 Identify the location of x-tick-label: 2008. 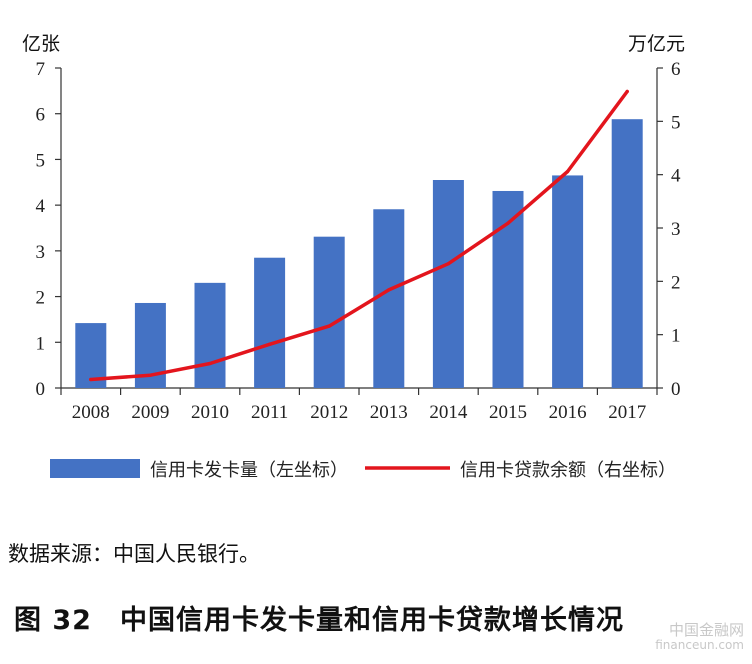
(91, 412).